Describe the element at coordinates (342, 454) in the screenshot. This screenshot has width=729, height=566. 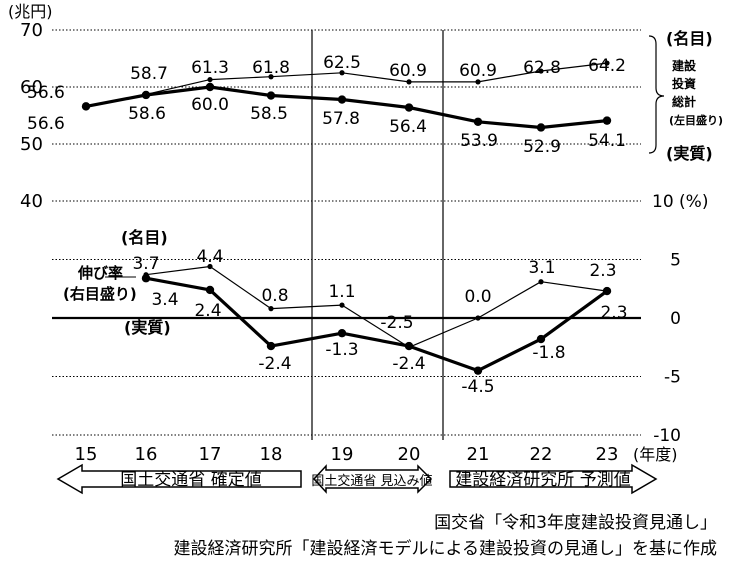
I see `x-tick-19: 19` at that location.